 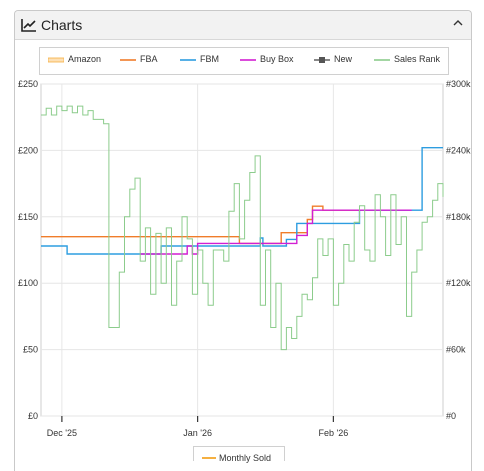 What do you see at coordinates (243, 25) in the screenshot?
I see `charts-panel-header: Charts` at bounding box center [243, 25].